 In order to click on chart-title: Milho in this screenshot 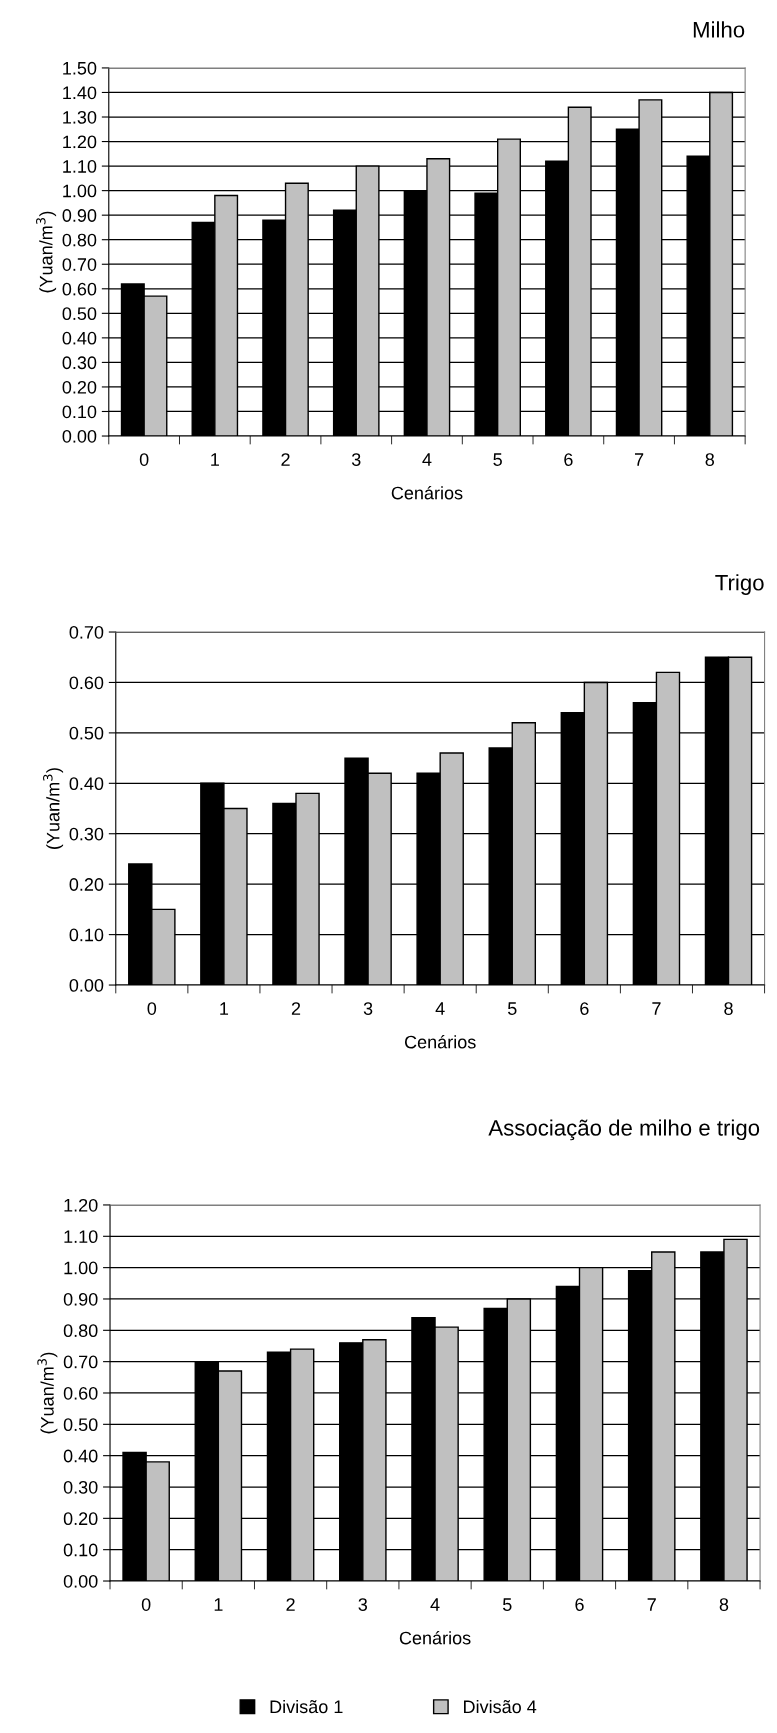, I will do `click(719, 29)`.